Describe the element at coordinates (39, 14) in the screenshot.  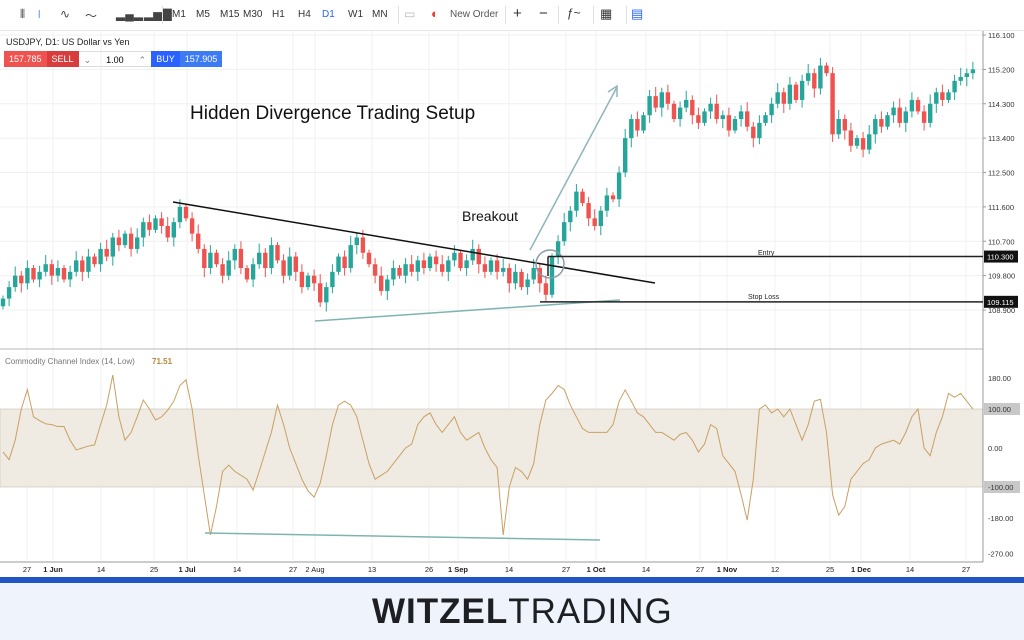
I see `candlestick-icon: ⧙` at that location.